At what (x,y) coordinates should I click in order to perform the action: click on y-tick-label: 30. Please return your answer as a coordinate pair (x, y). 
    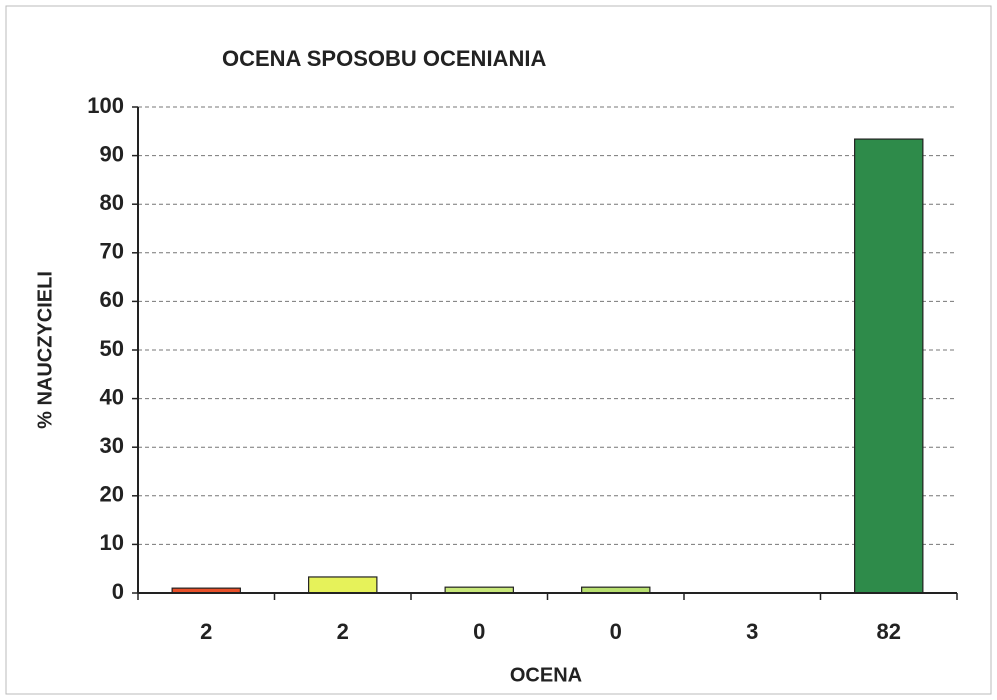
    Looking at the image, I should click on (112, 445).